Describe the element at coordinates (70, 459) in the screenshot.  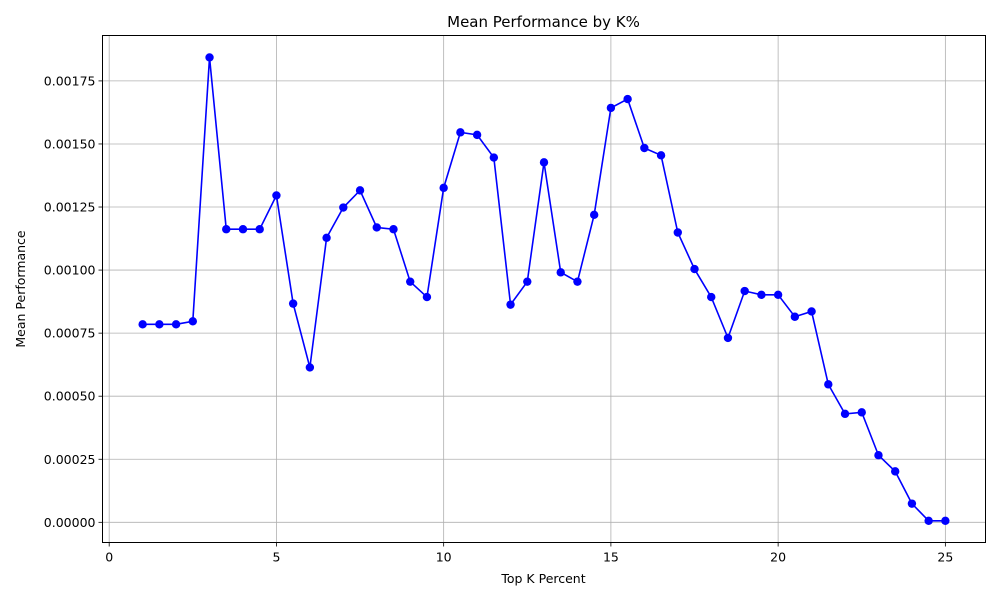
I see `y-tick-label: 0.00025` at that location.